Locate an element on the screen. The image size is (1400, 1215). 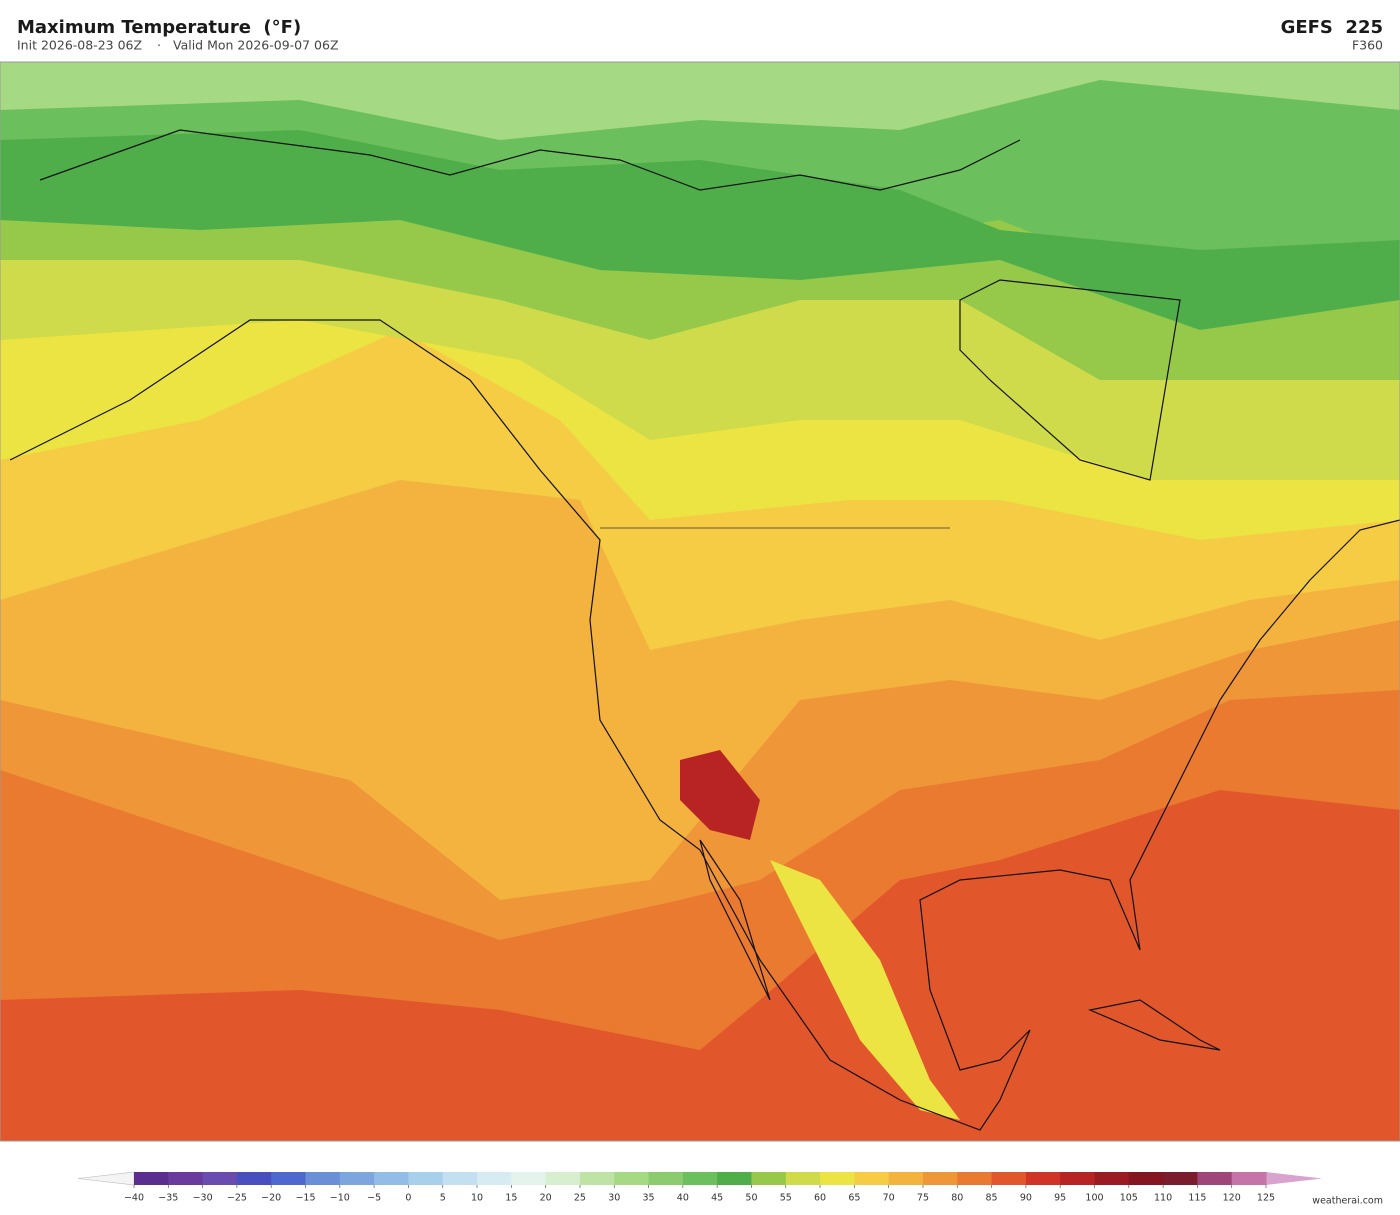
colorbar-tick-label: 45 is located at coordinates (717, 1198).